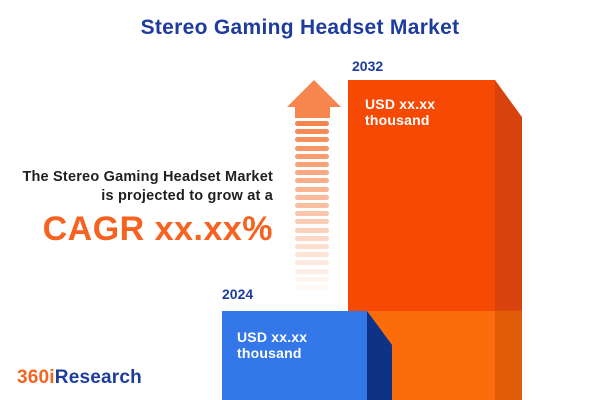 The width and height of the screenshot is (600, 400). What do you see at coordinates (508, 240) in the screenshot?
I see `bar-2032-side-face` at bounding box center [508, 240].